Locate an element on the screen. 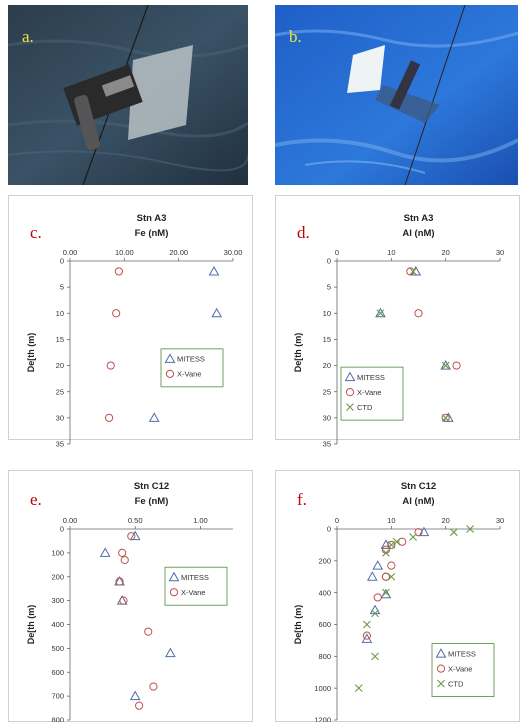 Image resolution: width=526 pixels, height=722 pixels. y-tick-label: 25 is located at coordinates (327, 391).